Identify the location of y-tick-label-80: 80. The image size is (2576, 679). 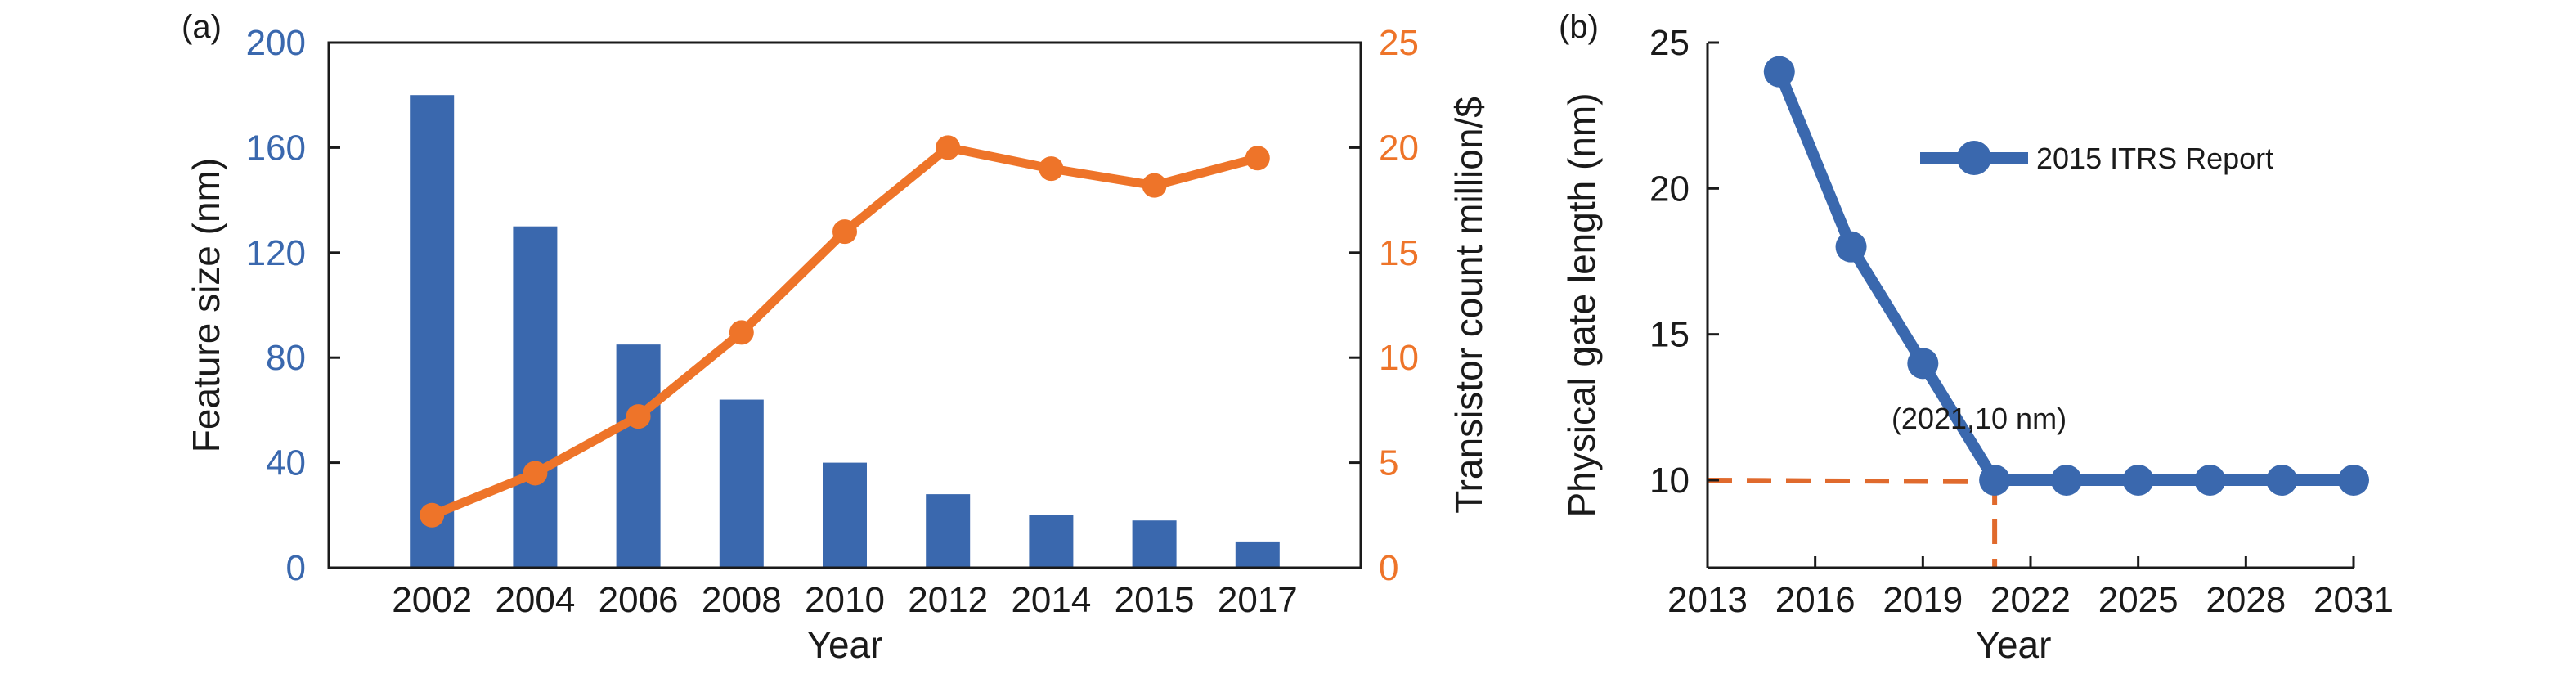
(286, 358).